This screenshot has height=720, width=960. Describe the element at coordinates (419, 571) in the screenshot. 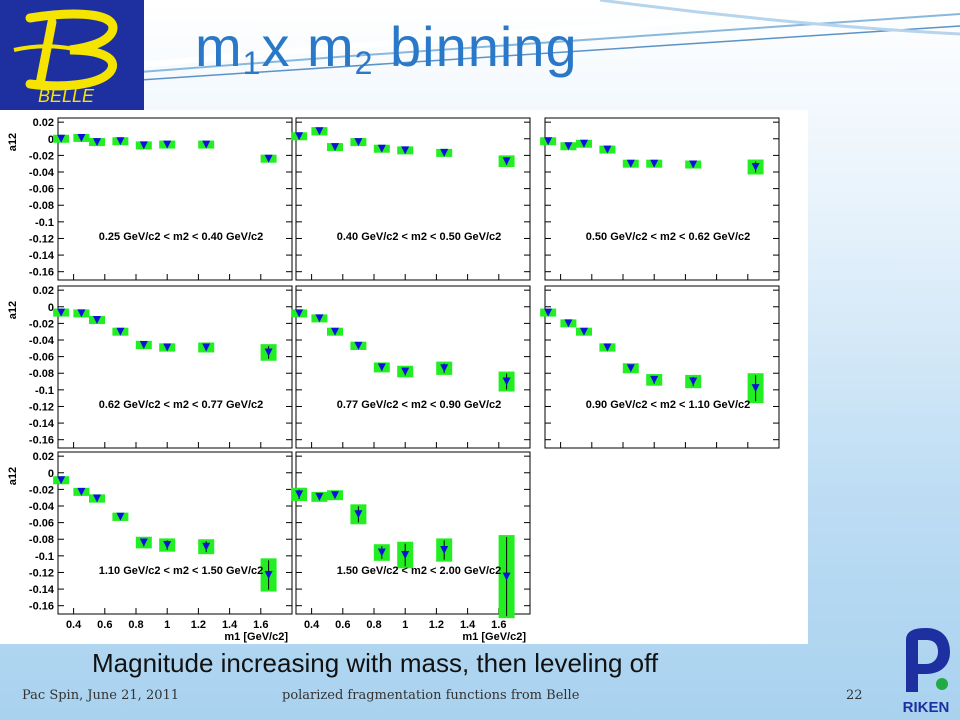

I see `panel-label: 1.50 GeV/c2 < m2 < 2.00 GeV/c2` at that location.